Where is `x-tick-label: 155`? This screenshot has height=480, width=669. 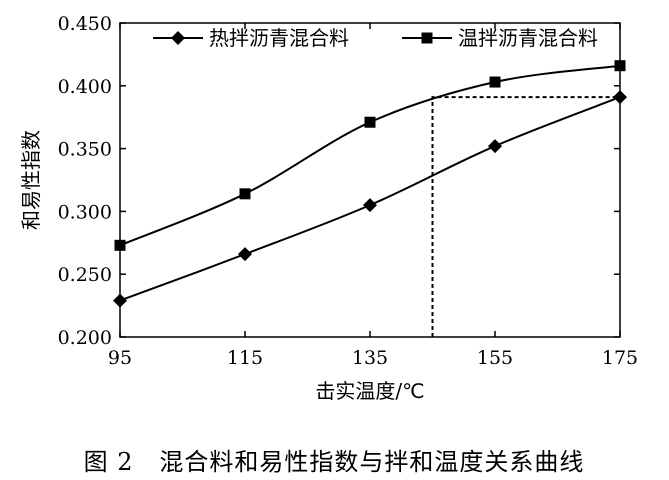
x-tick-label: 155 is located at coordinates (495, 358).